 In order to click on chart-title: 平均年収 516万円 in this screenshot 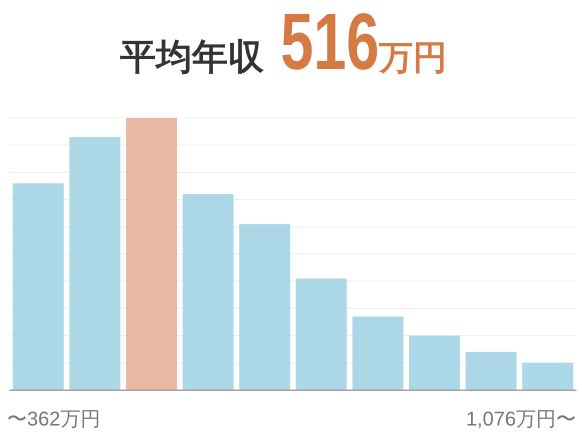, I will do `click(284, 43)`.